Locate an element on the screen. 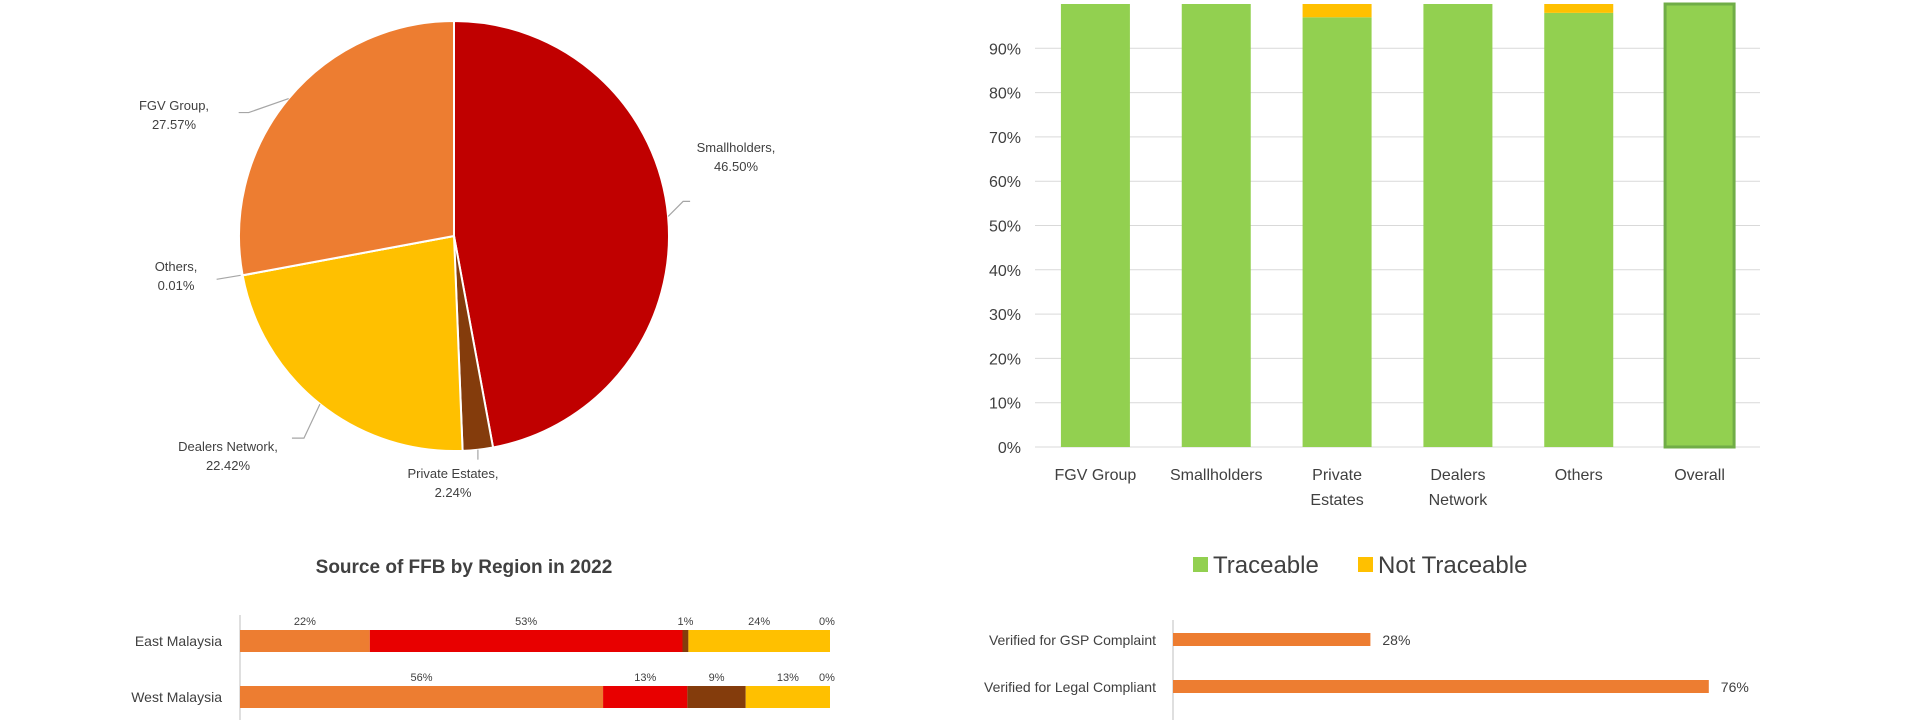  slice-label: Dealers Network, is located at coordinates (228, 446).